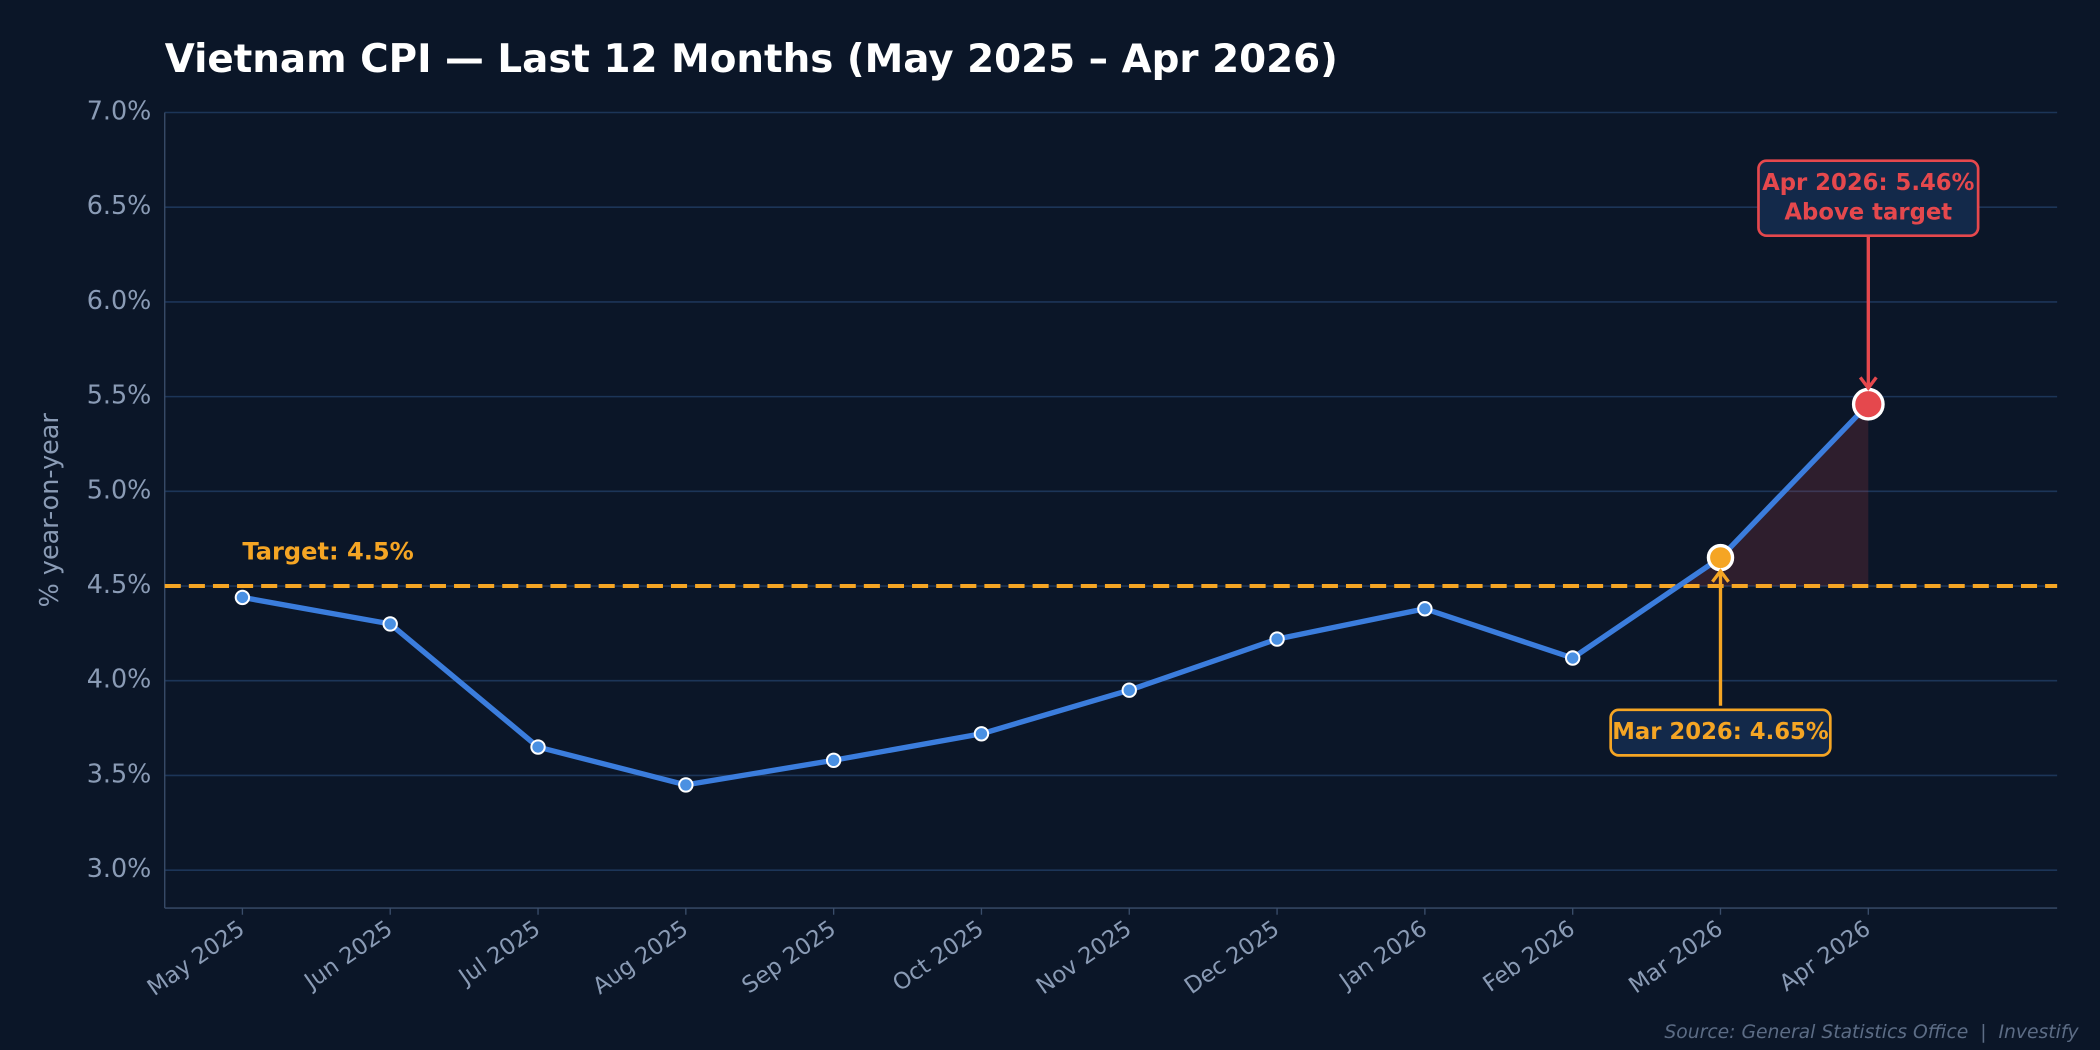 The width and height of the screenshot is (2100, 1050). I want to click on y-tick-label: 6.5%, so click(119, 205).